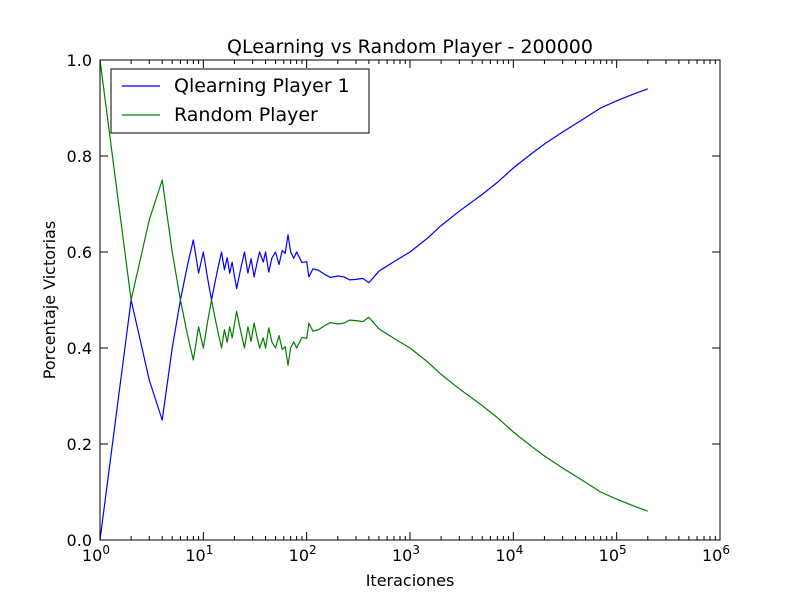 Image resolution: width=800 pixels, height=605 pixels. What do you see at coordinates (410, 47) in the screenshot?
I see `chart-title: QLearning vs Random Player - 200000` at bounding box center [410, 47].